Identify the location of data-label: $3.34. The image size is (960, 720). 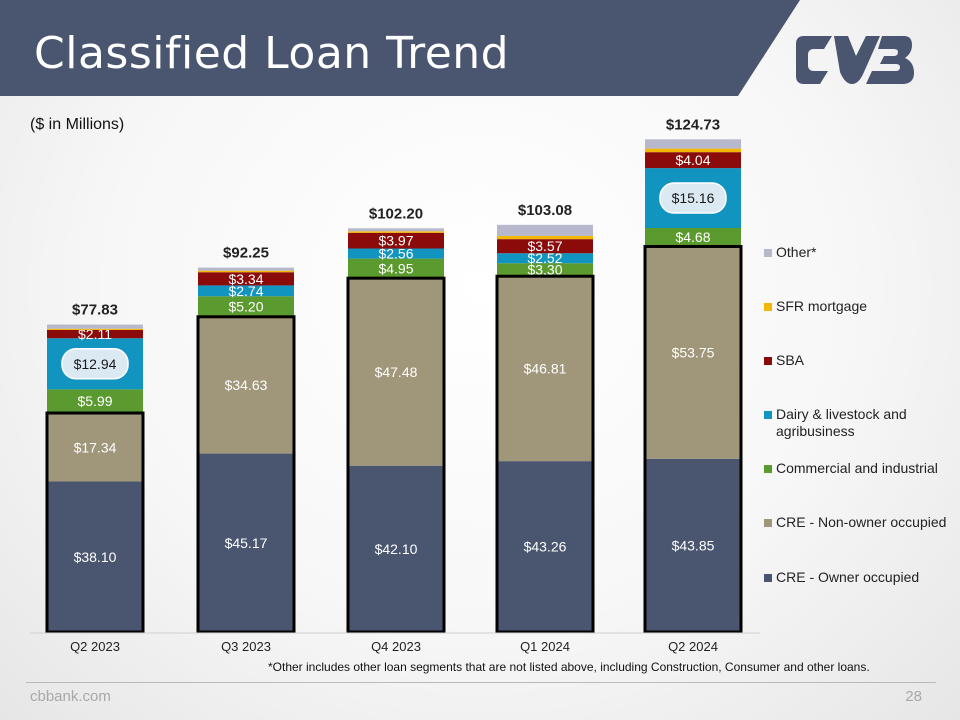
(245, 279).